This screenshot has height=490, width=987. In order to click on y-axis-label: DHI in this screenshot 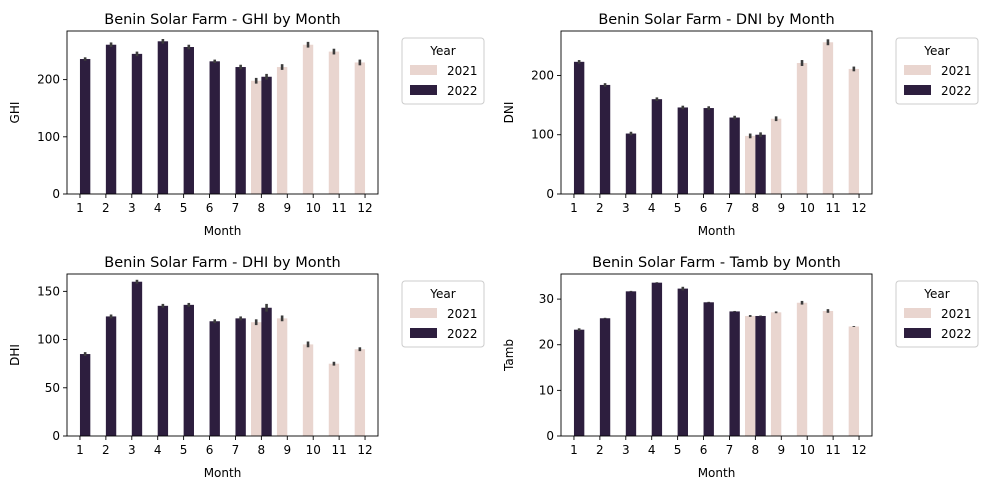, I will do `click(15, 355)`.